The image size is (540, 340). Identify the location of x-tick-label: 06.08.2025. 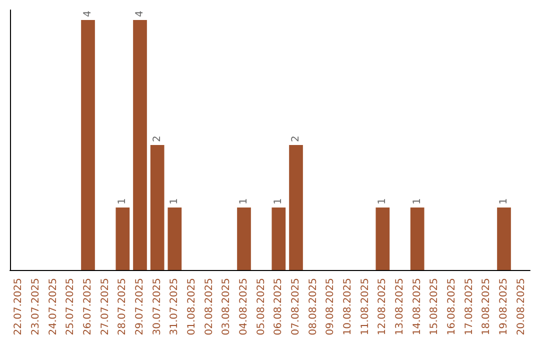
(278, 307).